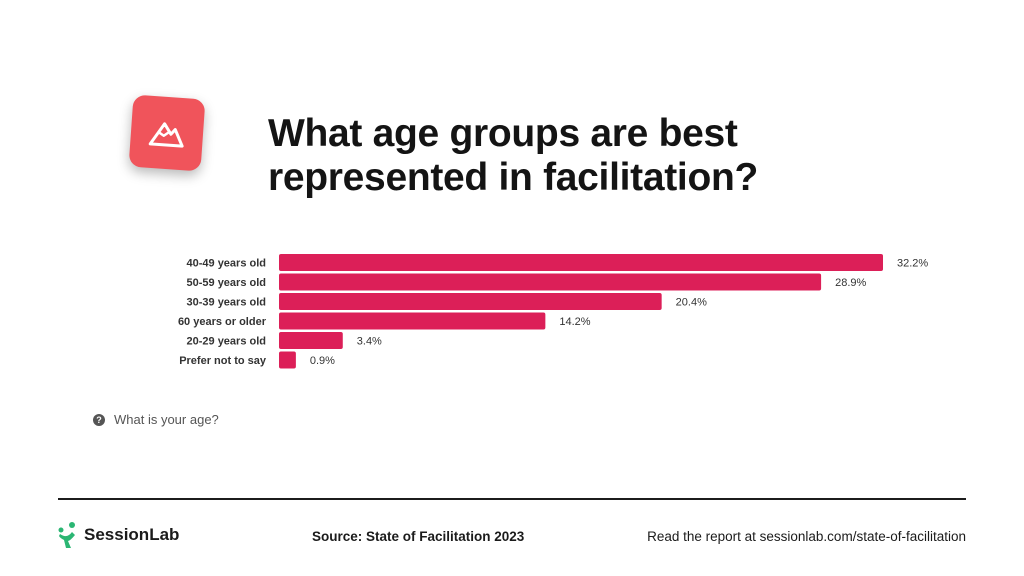  What do you see at coordinates (513, 177) in the screenshot?
I see `title-line-2: represented in facilitation?` at bounding box center [513, 177].